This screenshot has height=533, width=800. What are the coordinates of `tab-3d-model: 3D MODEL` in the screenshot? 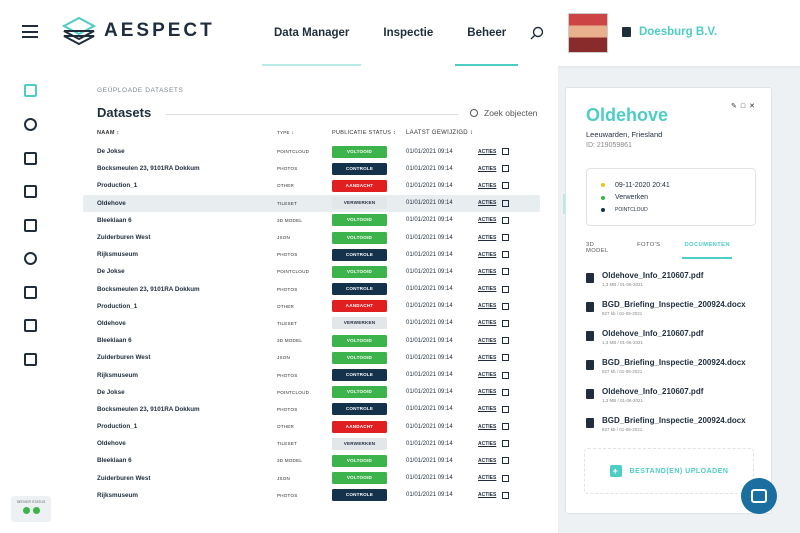 It's located at (597, 248).